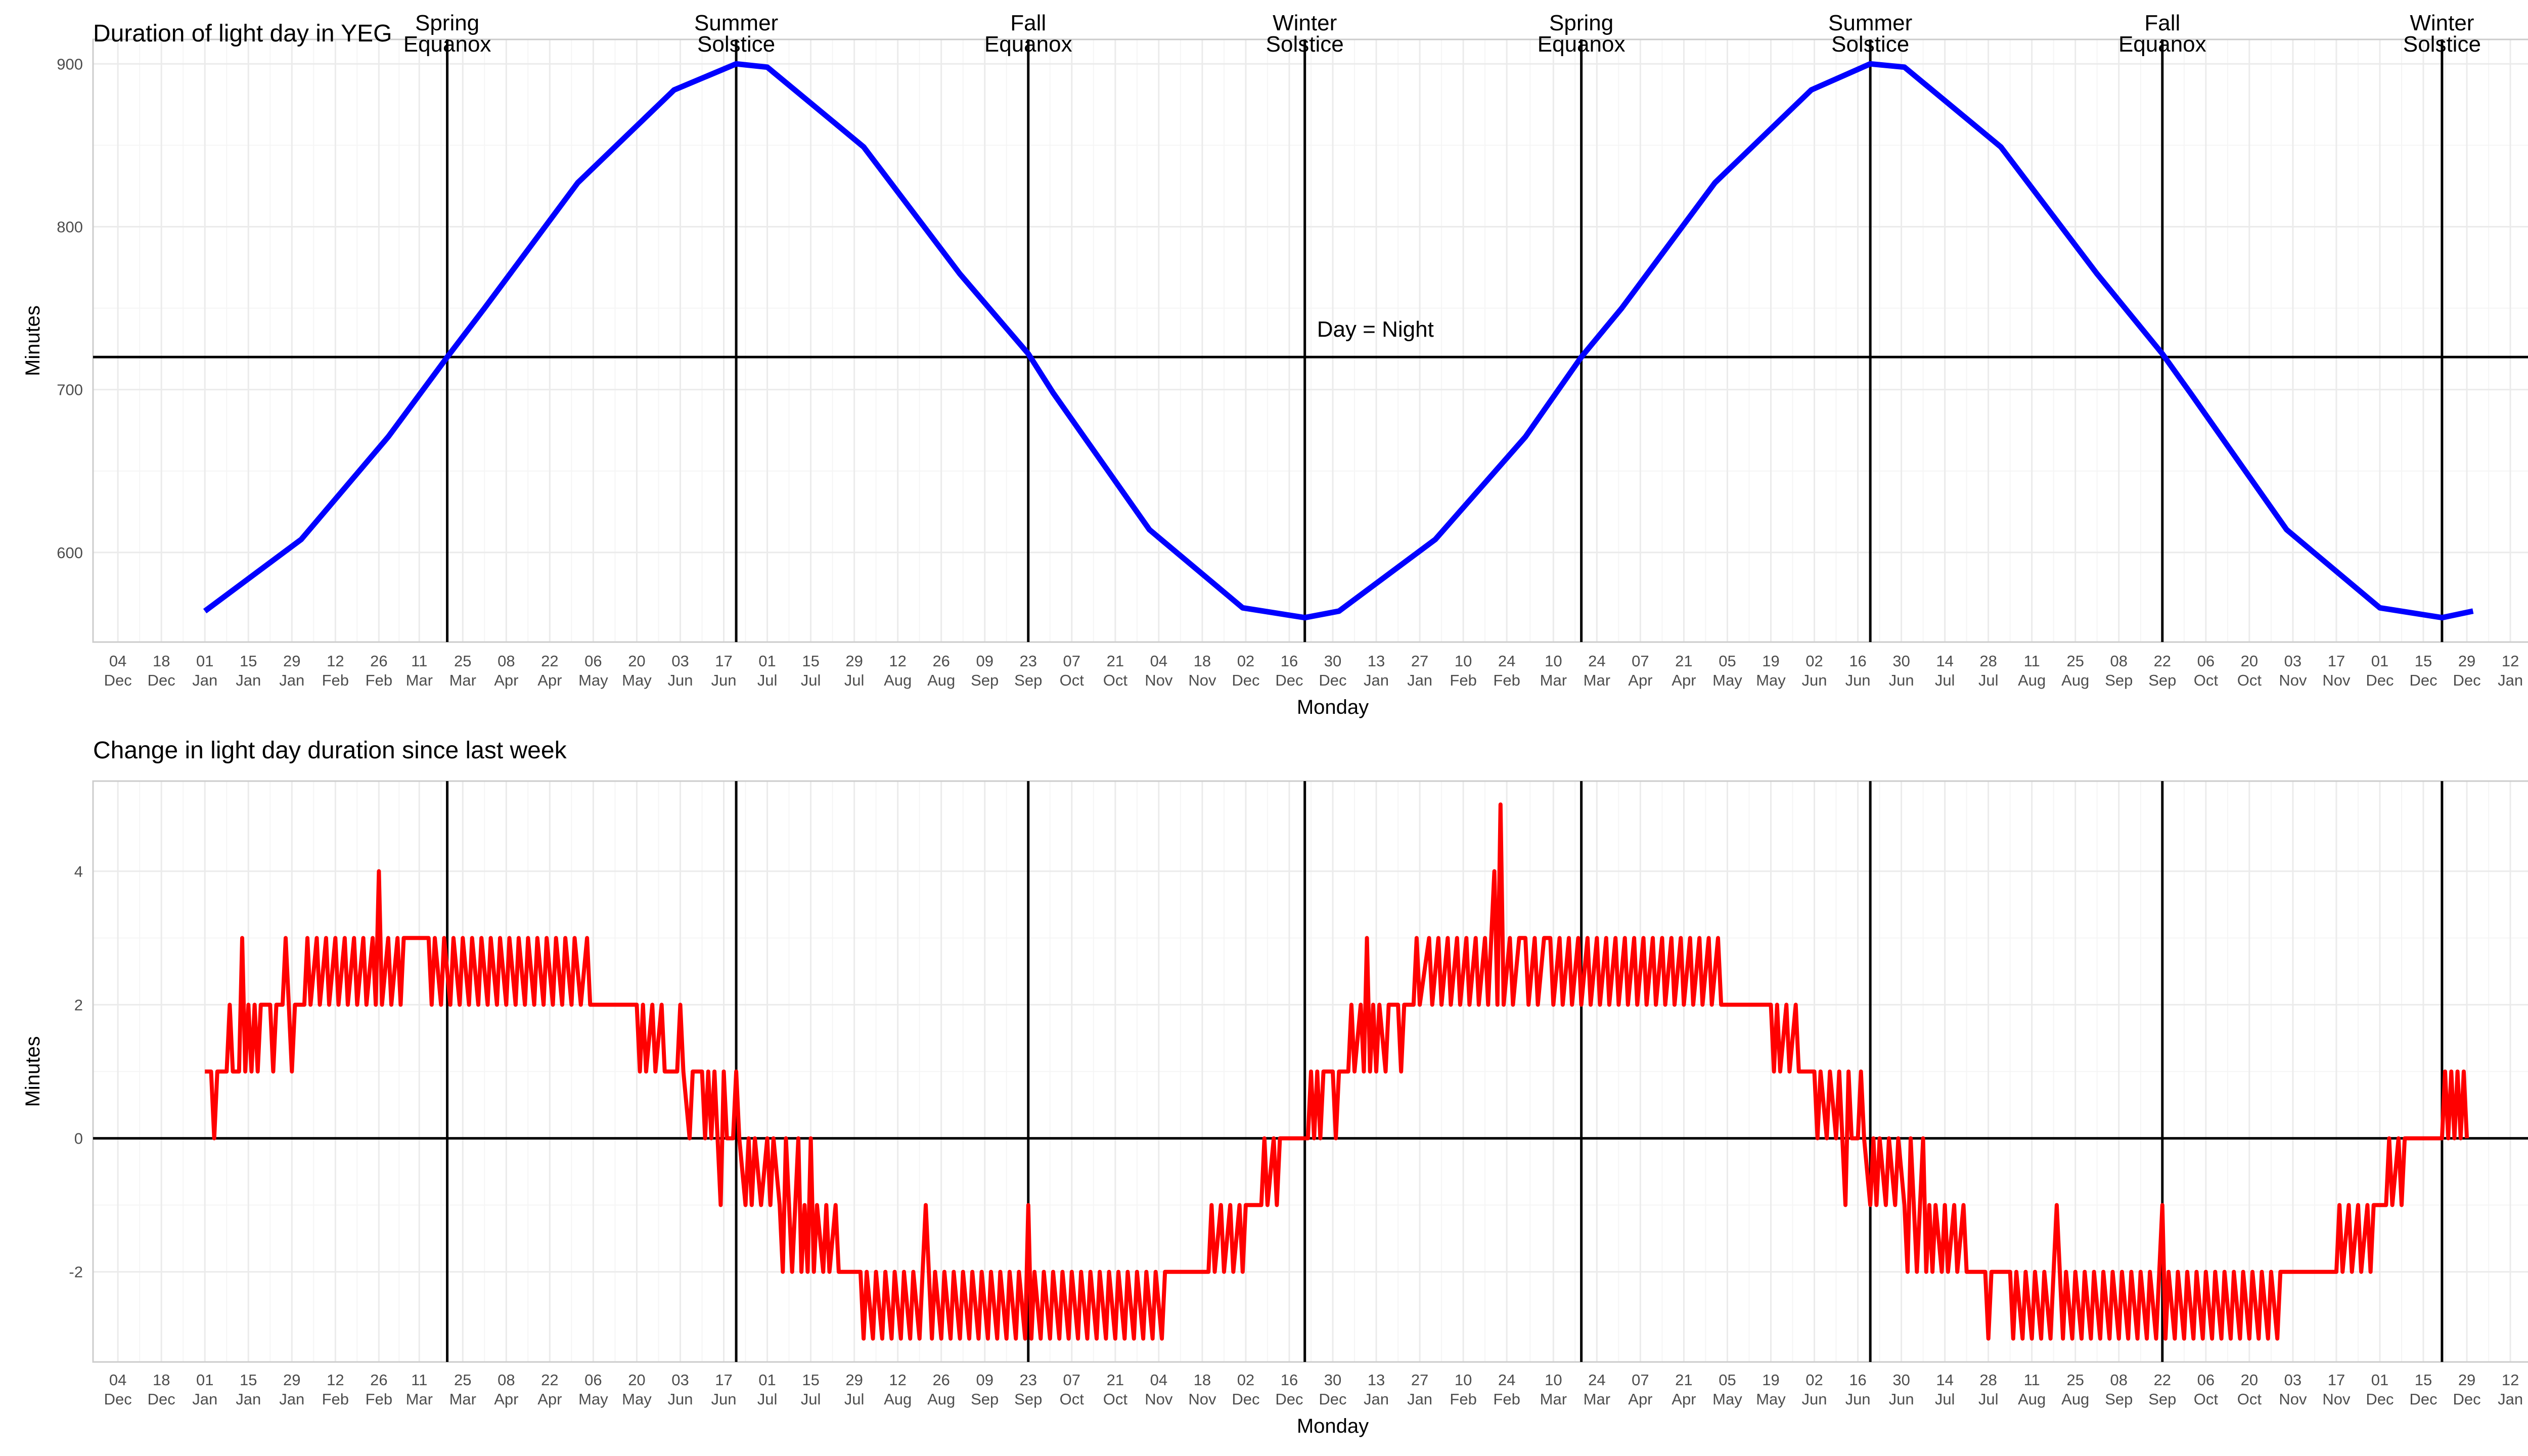 The width and height of the screenshot is (2528, 1456). I want to click on season-event-label-line1: Summer, so click(1870, 23).